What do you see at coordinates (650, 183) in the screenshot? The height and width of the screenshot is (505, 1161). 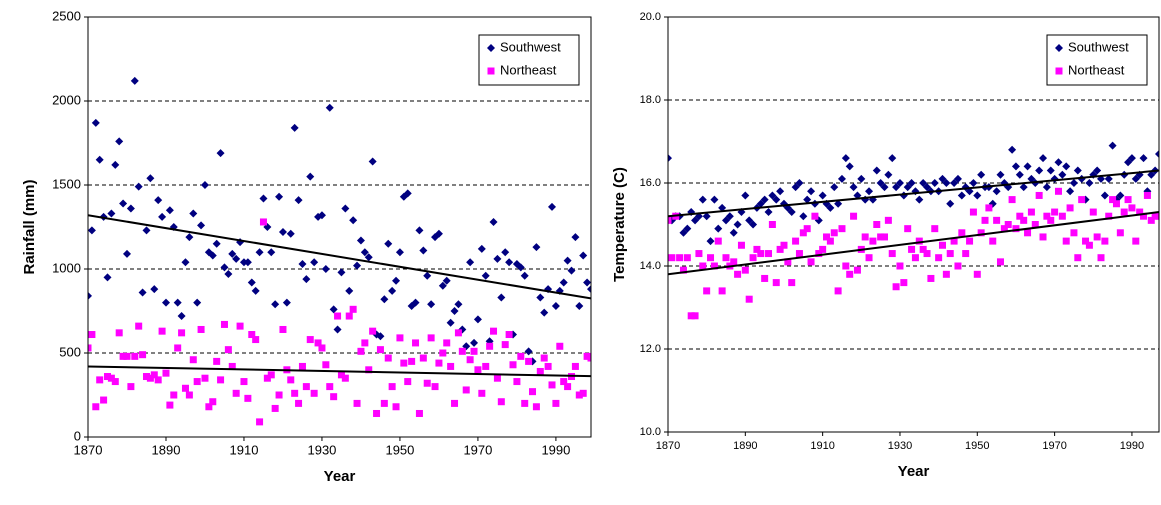 I see `y-tick-label: 16.0` at bounding box center [650, 183].